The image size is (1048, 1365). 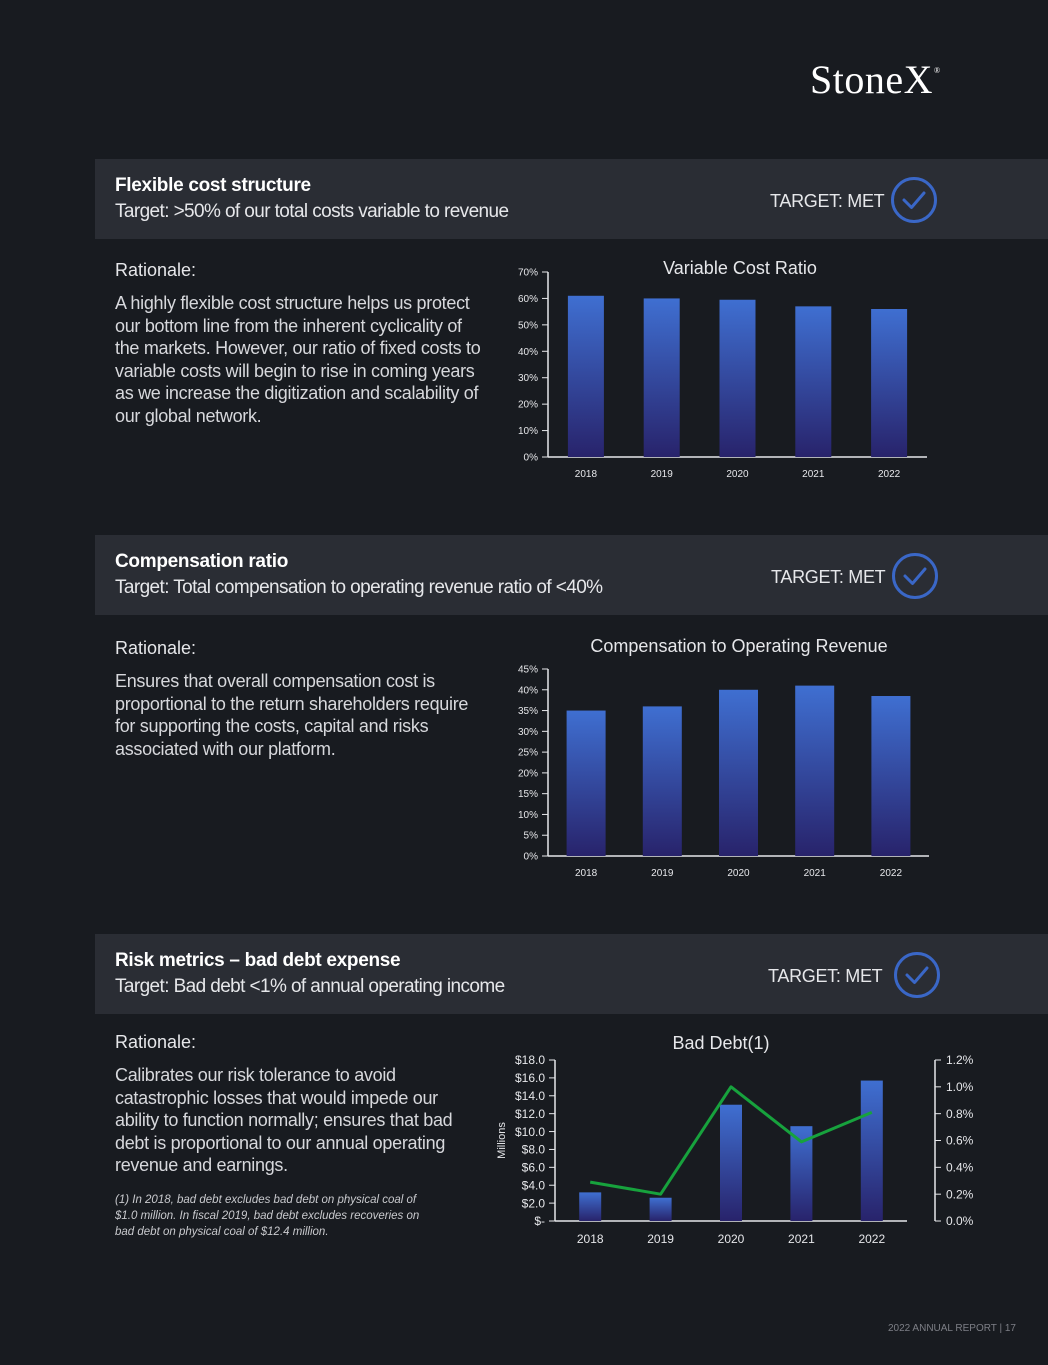 What do you see at coordinates (530, 1132) in the screenshot?
I see `y-tick-label: $10.0` at bounding box center [530, 1132].